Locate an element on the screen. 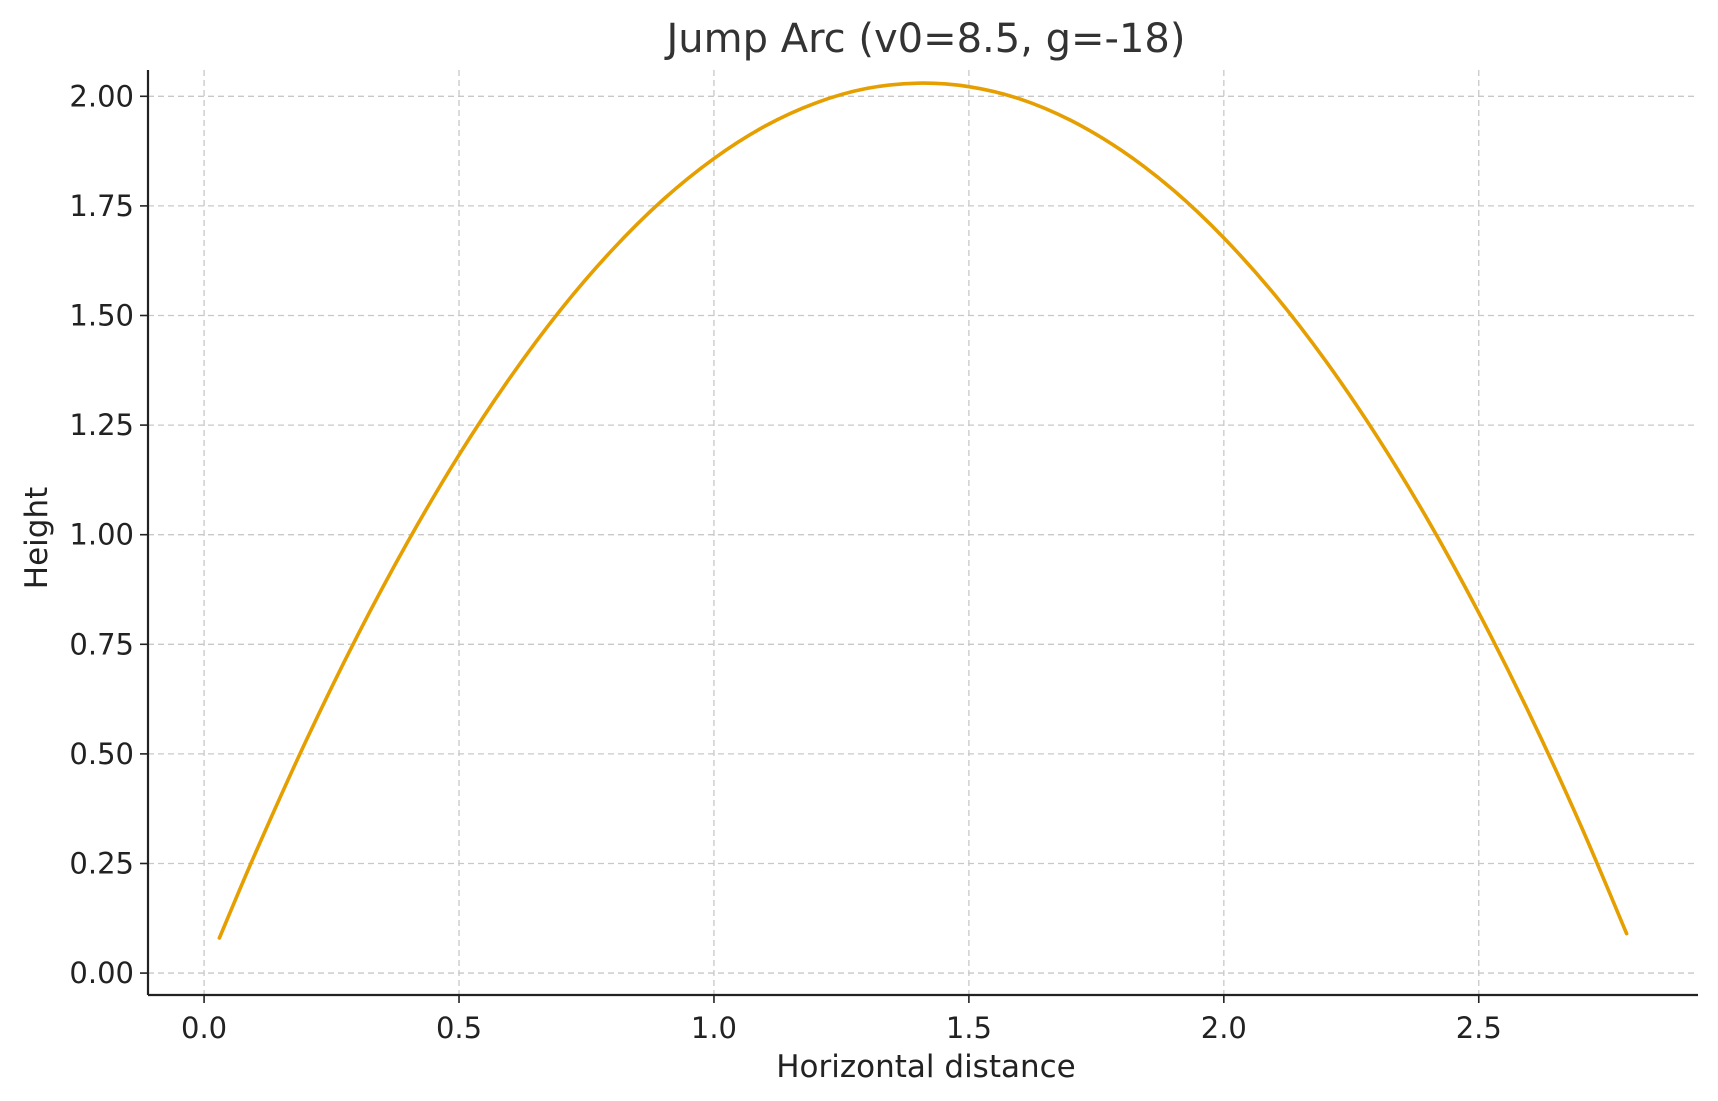 Image resolution: width=1718 pixels, height=1101 pixels. x-tick-label: 0.0 is located at coordinates (204, 1028).